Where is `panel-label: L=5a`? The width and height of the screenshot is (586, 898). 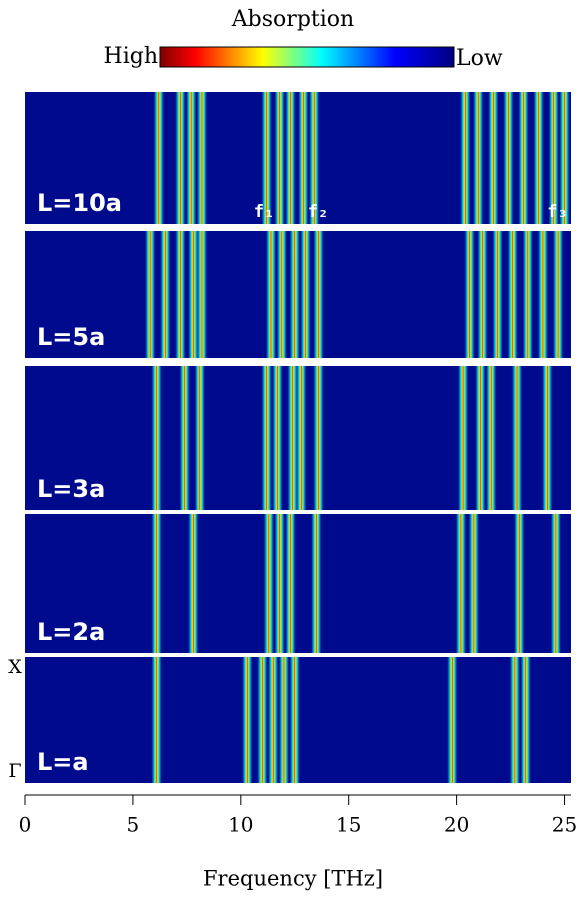 panel-label: L=5a is located at coordinates (71, 337).